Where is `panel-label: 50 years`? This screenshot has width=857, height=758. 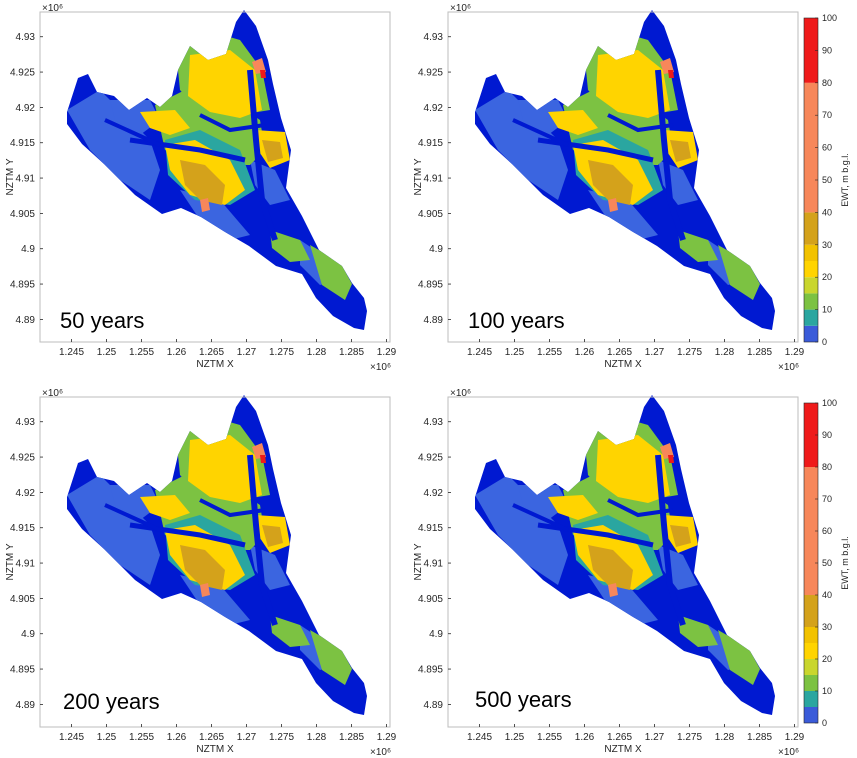
panel-label: 50 years is located at coordinates (102, 320).